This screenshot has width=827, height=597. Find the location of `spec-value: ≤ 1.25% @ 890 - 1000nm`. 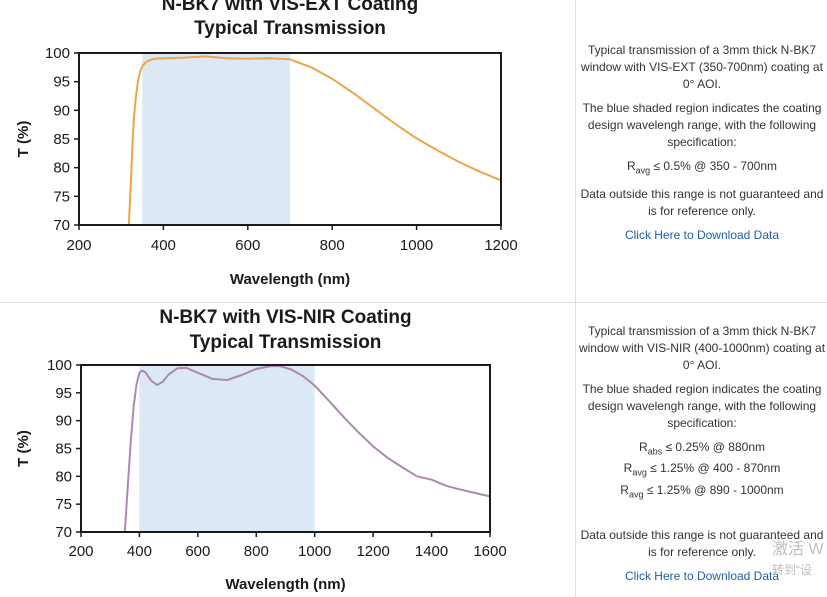

spec-value: ≤ 1.25% @ 890 - 1000nm is located at coordinates (715, 489).